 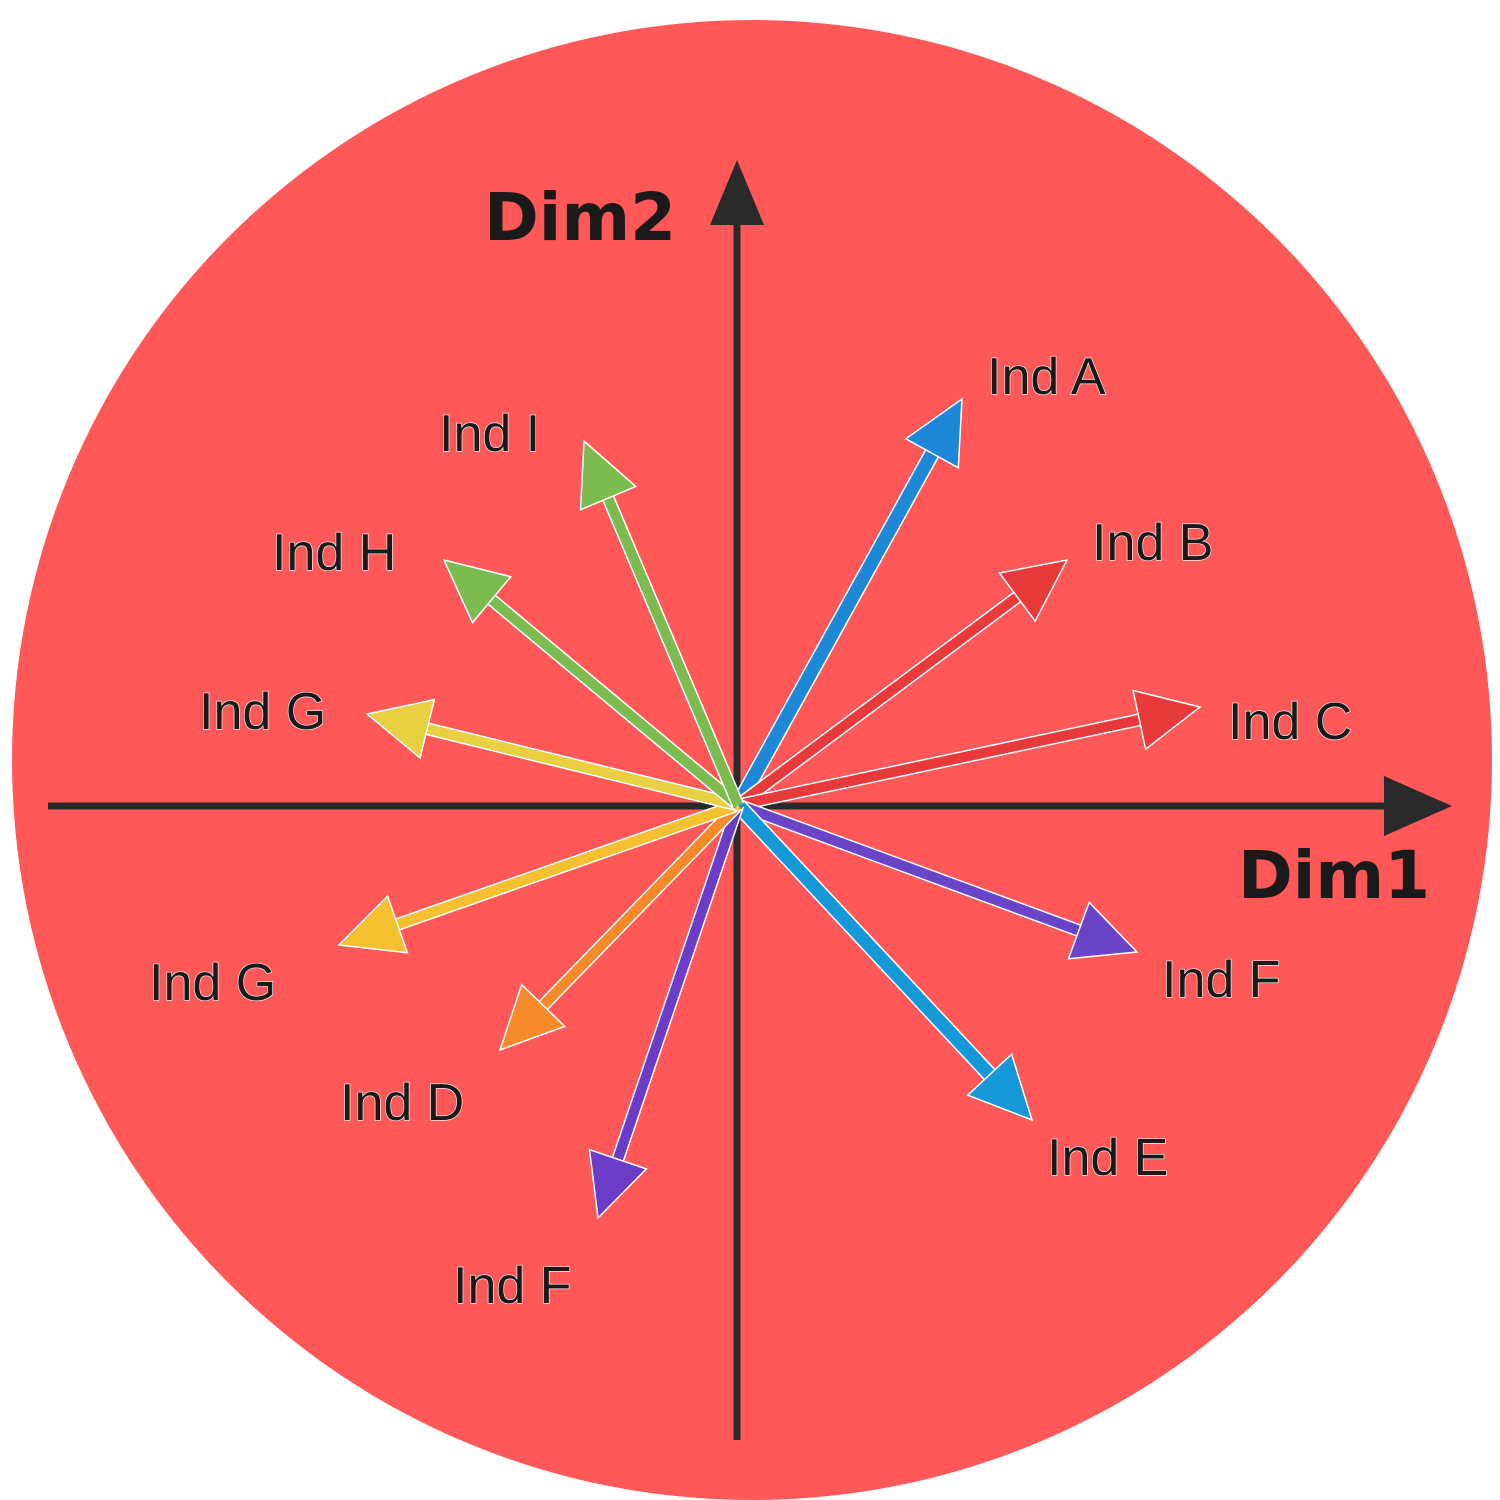 What do you see at coordinates (1290, 722) in the screenshot?
I see `vector-label: Ind C` at bounding box center [1290, 722].